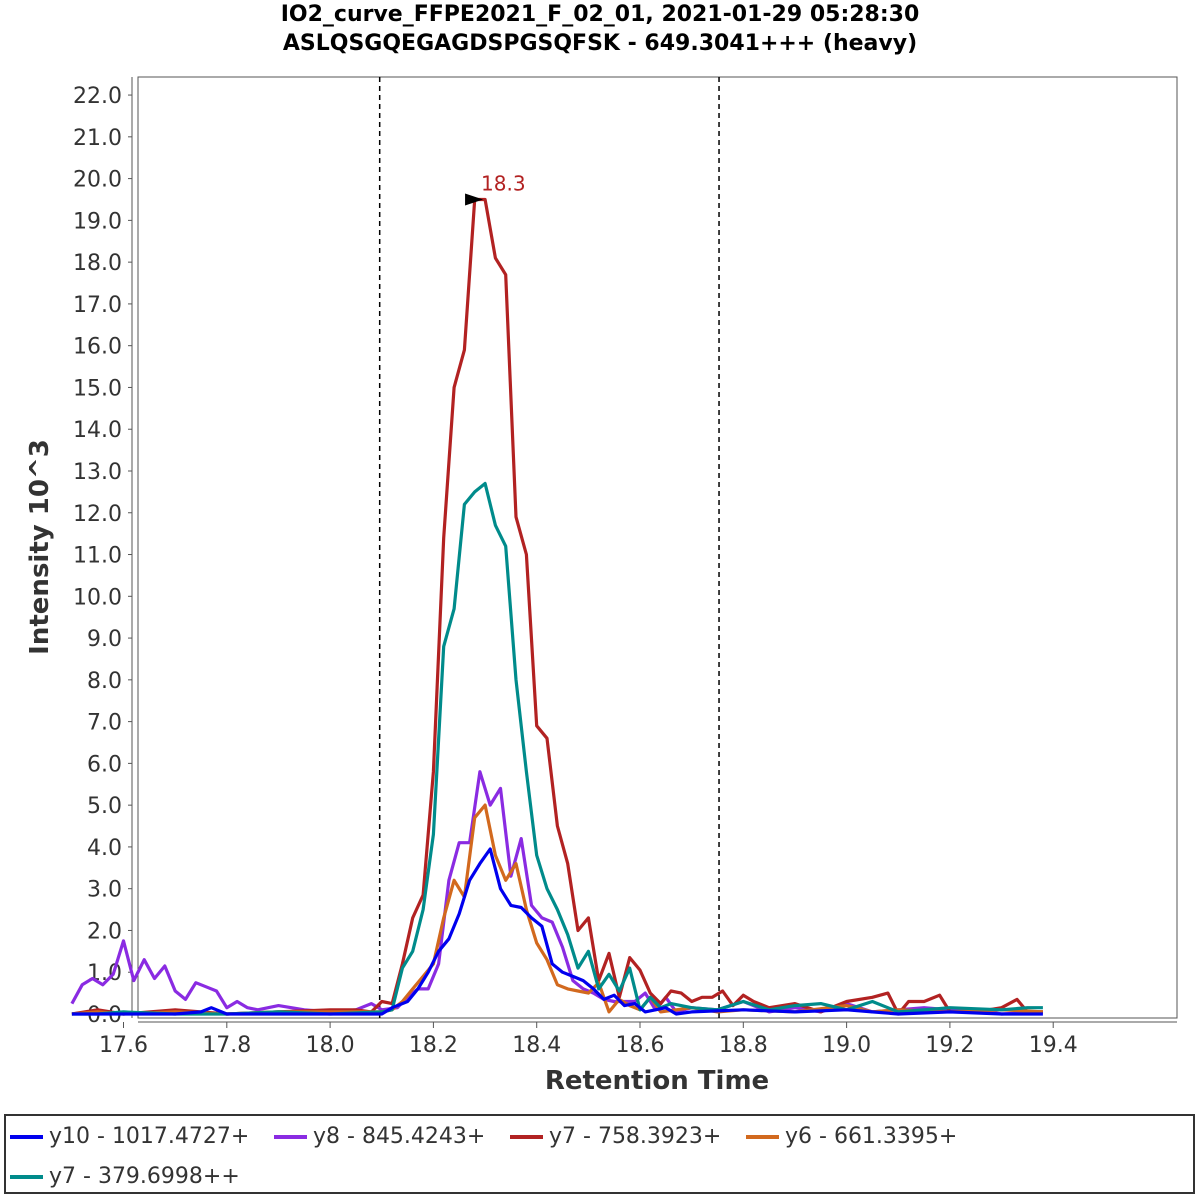  Describe the element at coordinates (104, 764) in the screenshot. I see `y-tick-label: 6.0` at that location.